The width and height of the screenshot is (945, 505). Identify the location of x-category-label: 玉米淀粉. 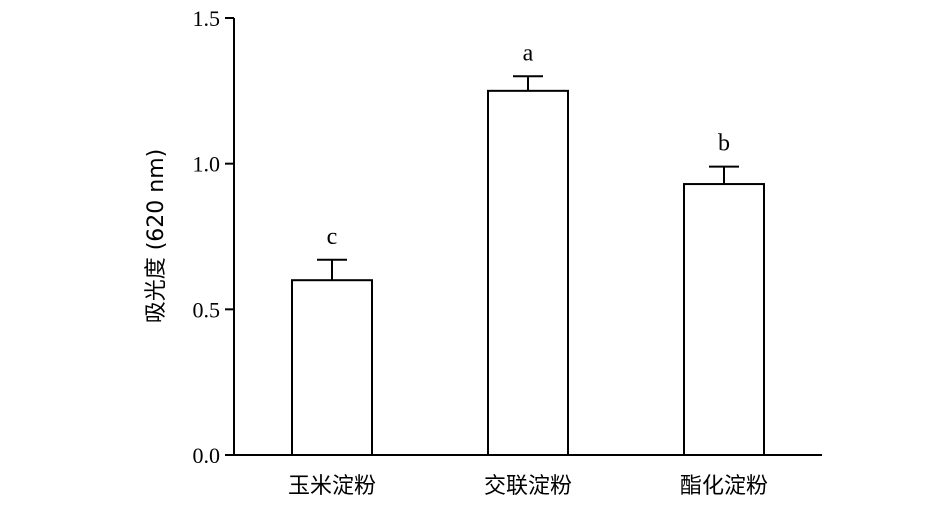
(332, 486).